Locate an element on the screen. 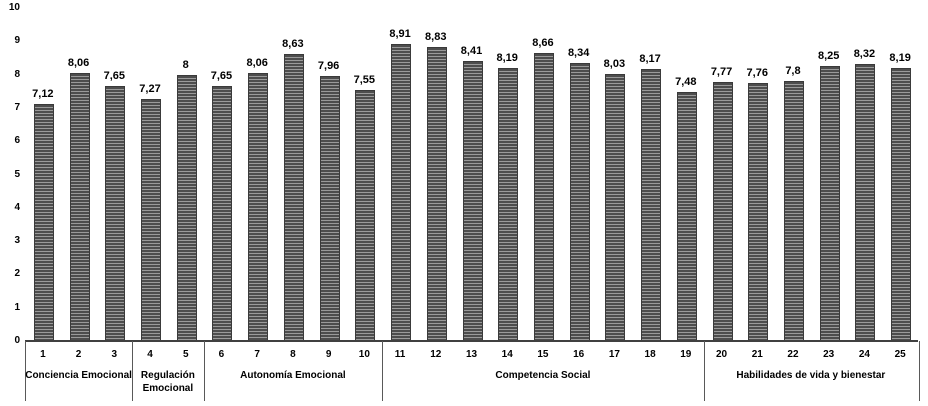 This screenshot has width=928, height=406. bar-value-label: 7,48 is located at coordinates (686, 81).